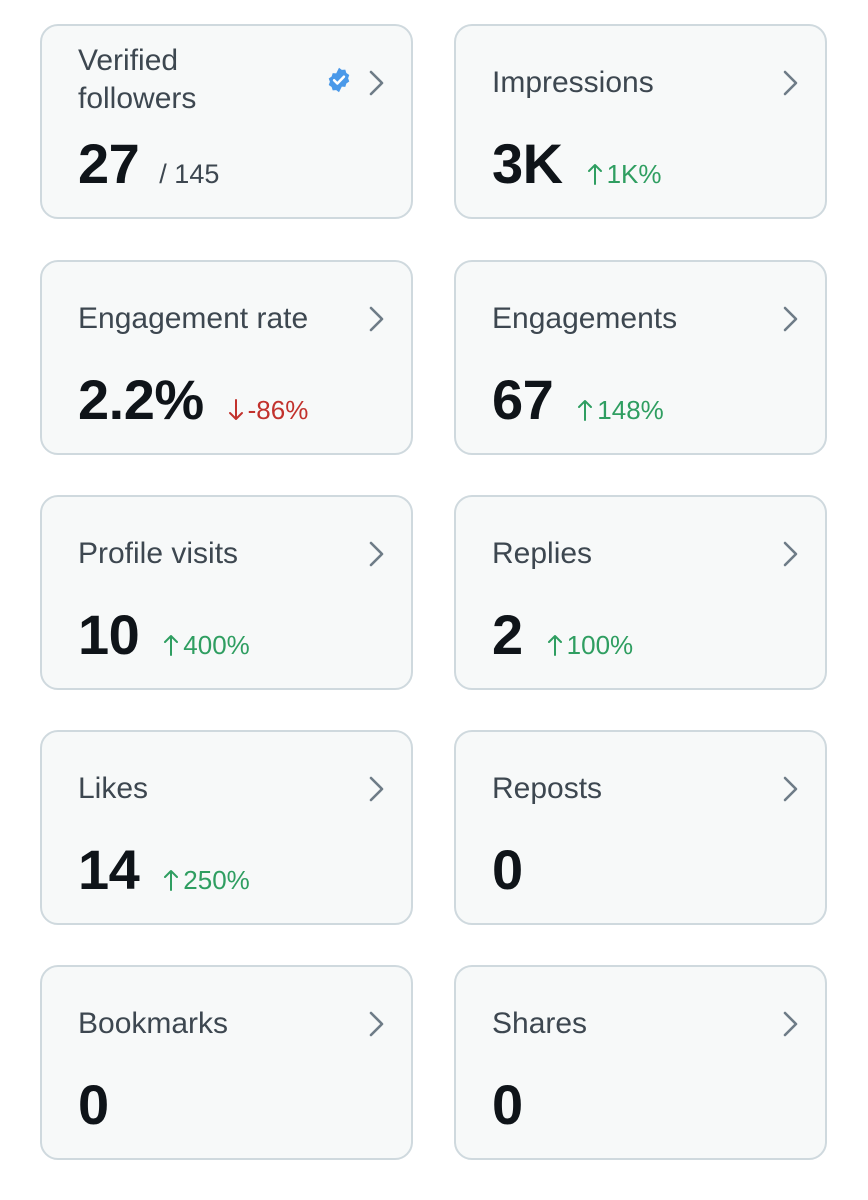 The width and height of the screenshot is (868, 1200). Describe the element at coordinates (507, 634) in the screenshot. I see `metric-value: 2` at that location.